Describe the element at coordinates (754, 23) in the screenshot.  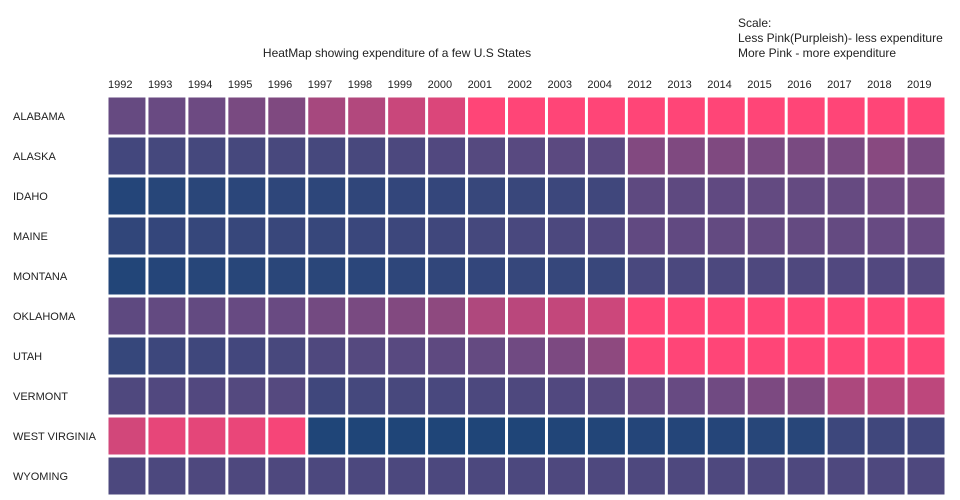
I see `legend-line: Scale:` at that location.